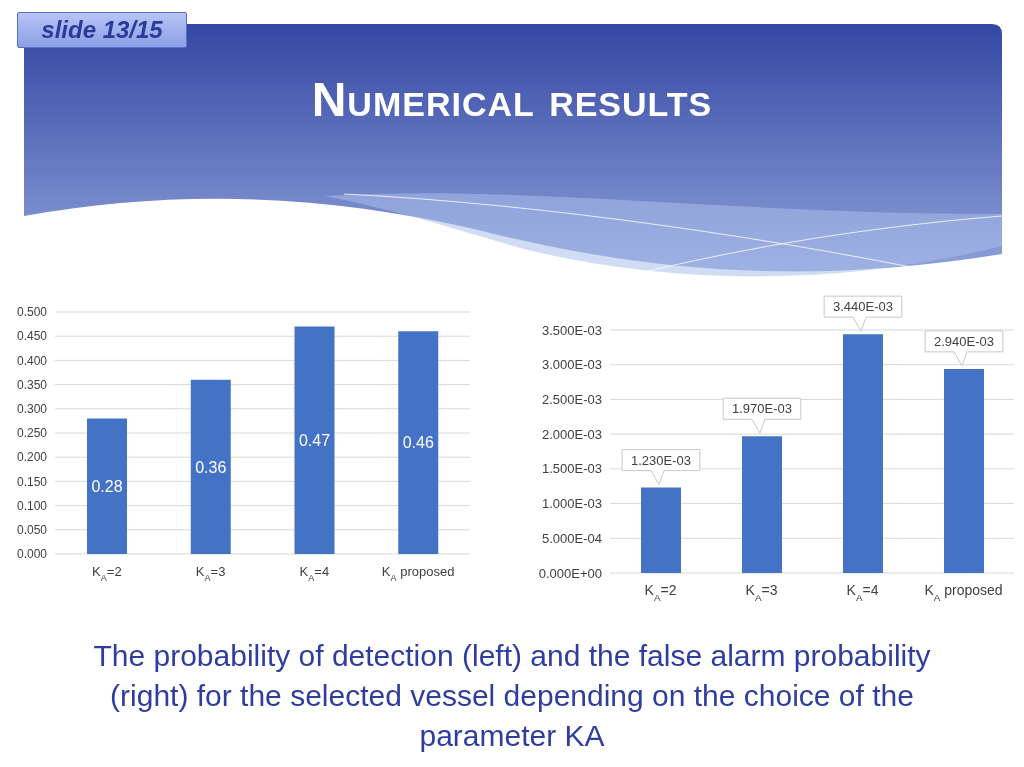  Describe the element at coordinates (32, 360) in the screenshot. I see `y-tick-label: 0.400` at that location.